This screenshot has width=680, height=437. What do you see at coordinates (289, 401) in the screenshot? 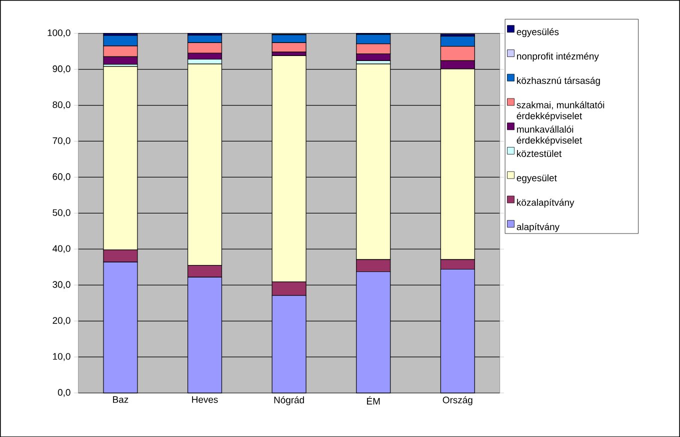
I see `x-tick-label: Nógrád` at bounding box center [289, 401].